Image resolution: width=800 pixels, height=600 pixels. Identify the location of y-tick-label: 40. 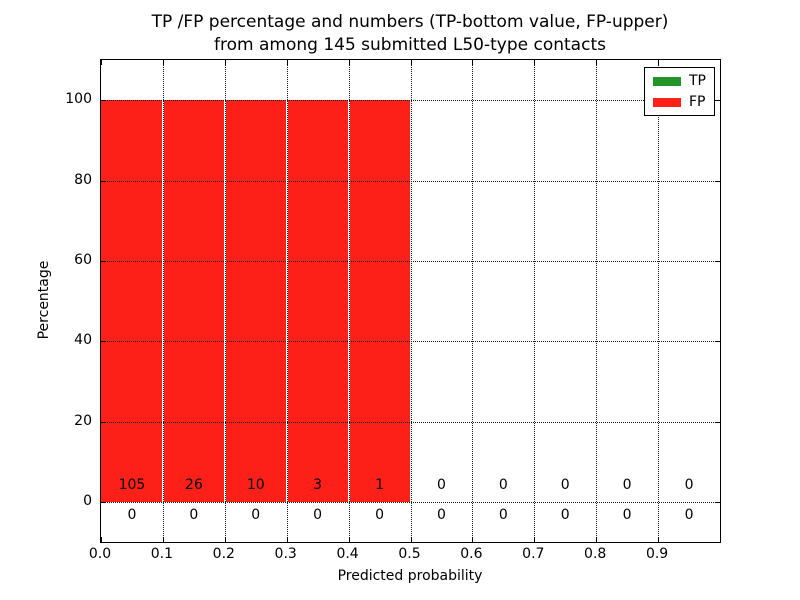
(83, 340).